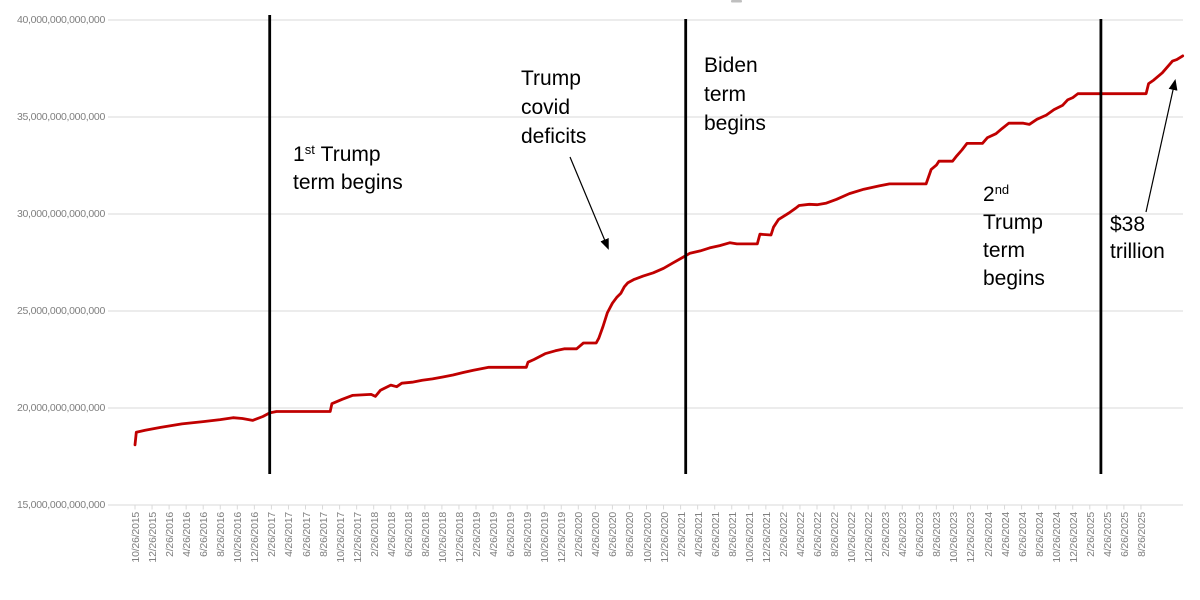  What do you see at coordinates (736, 1) in the screenshot?
I see `clipped-title-fragment` at bounding box center [736, 1].